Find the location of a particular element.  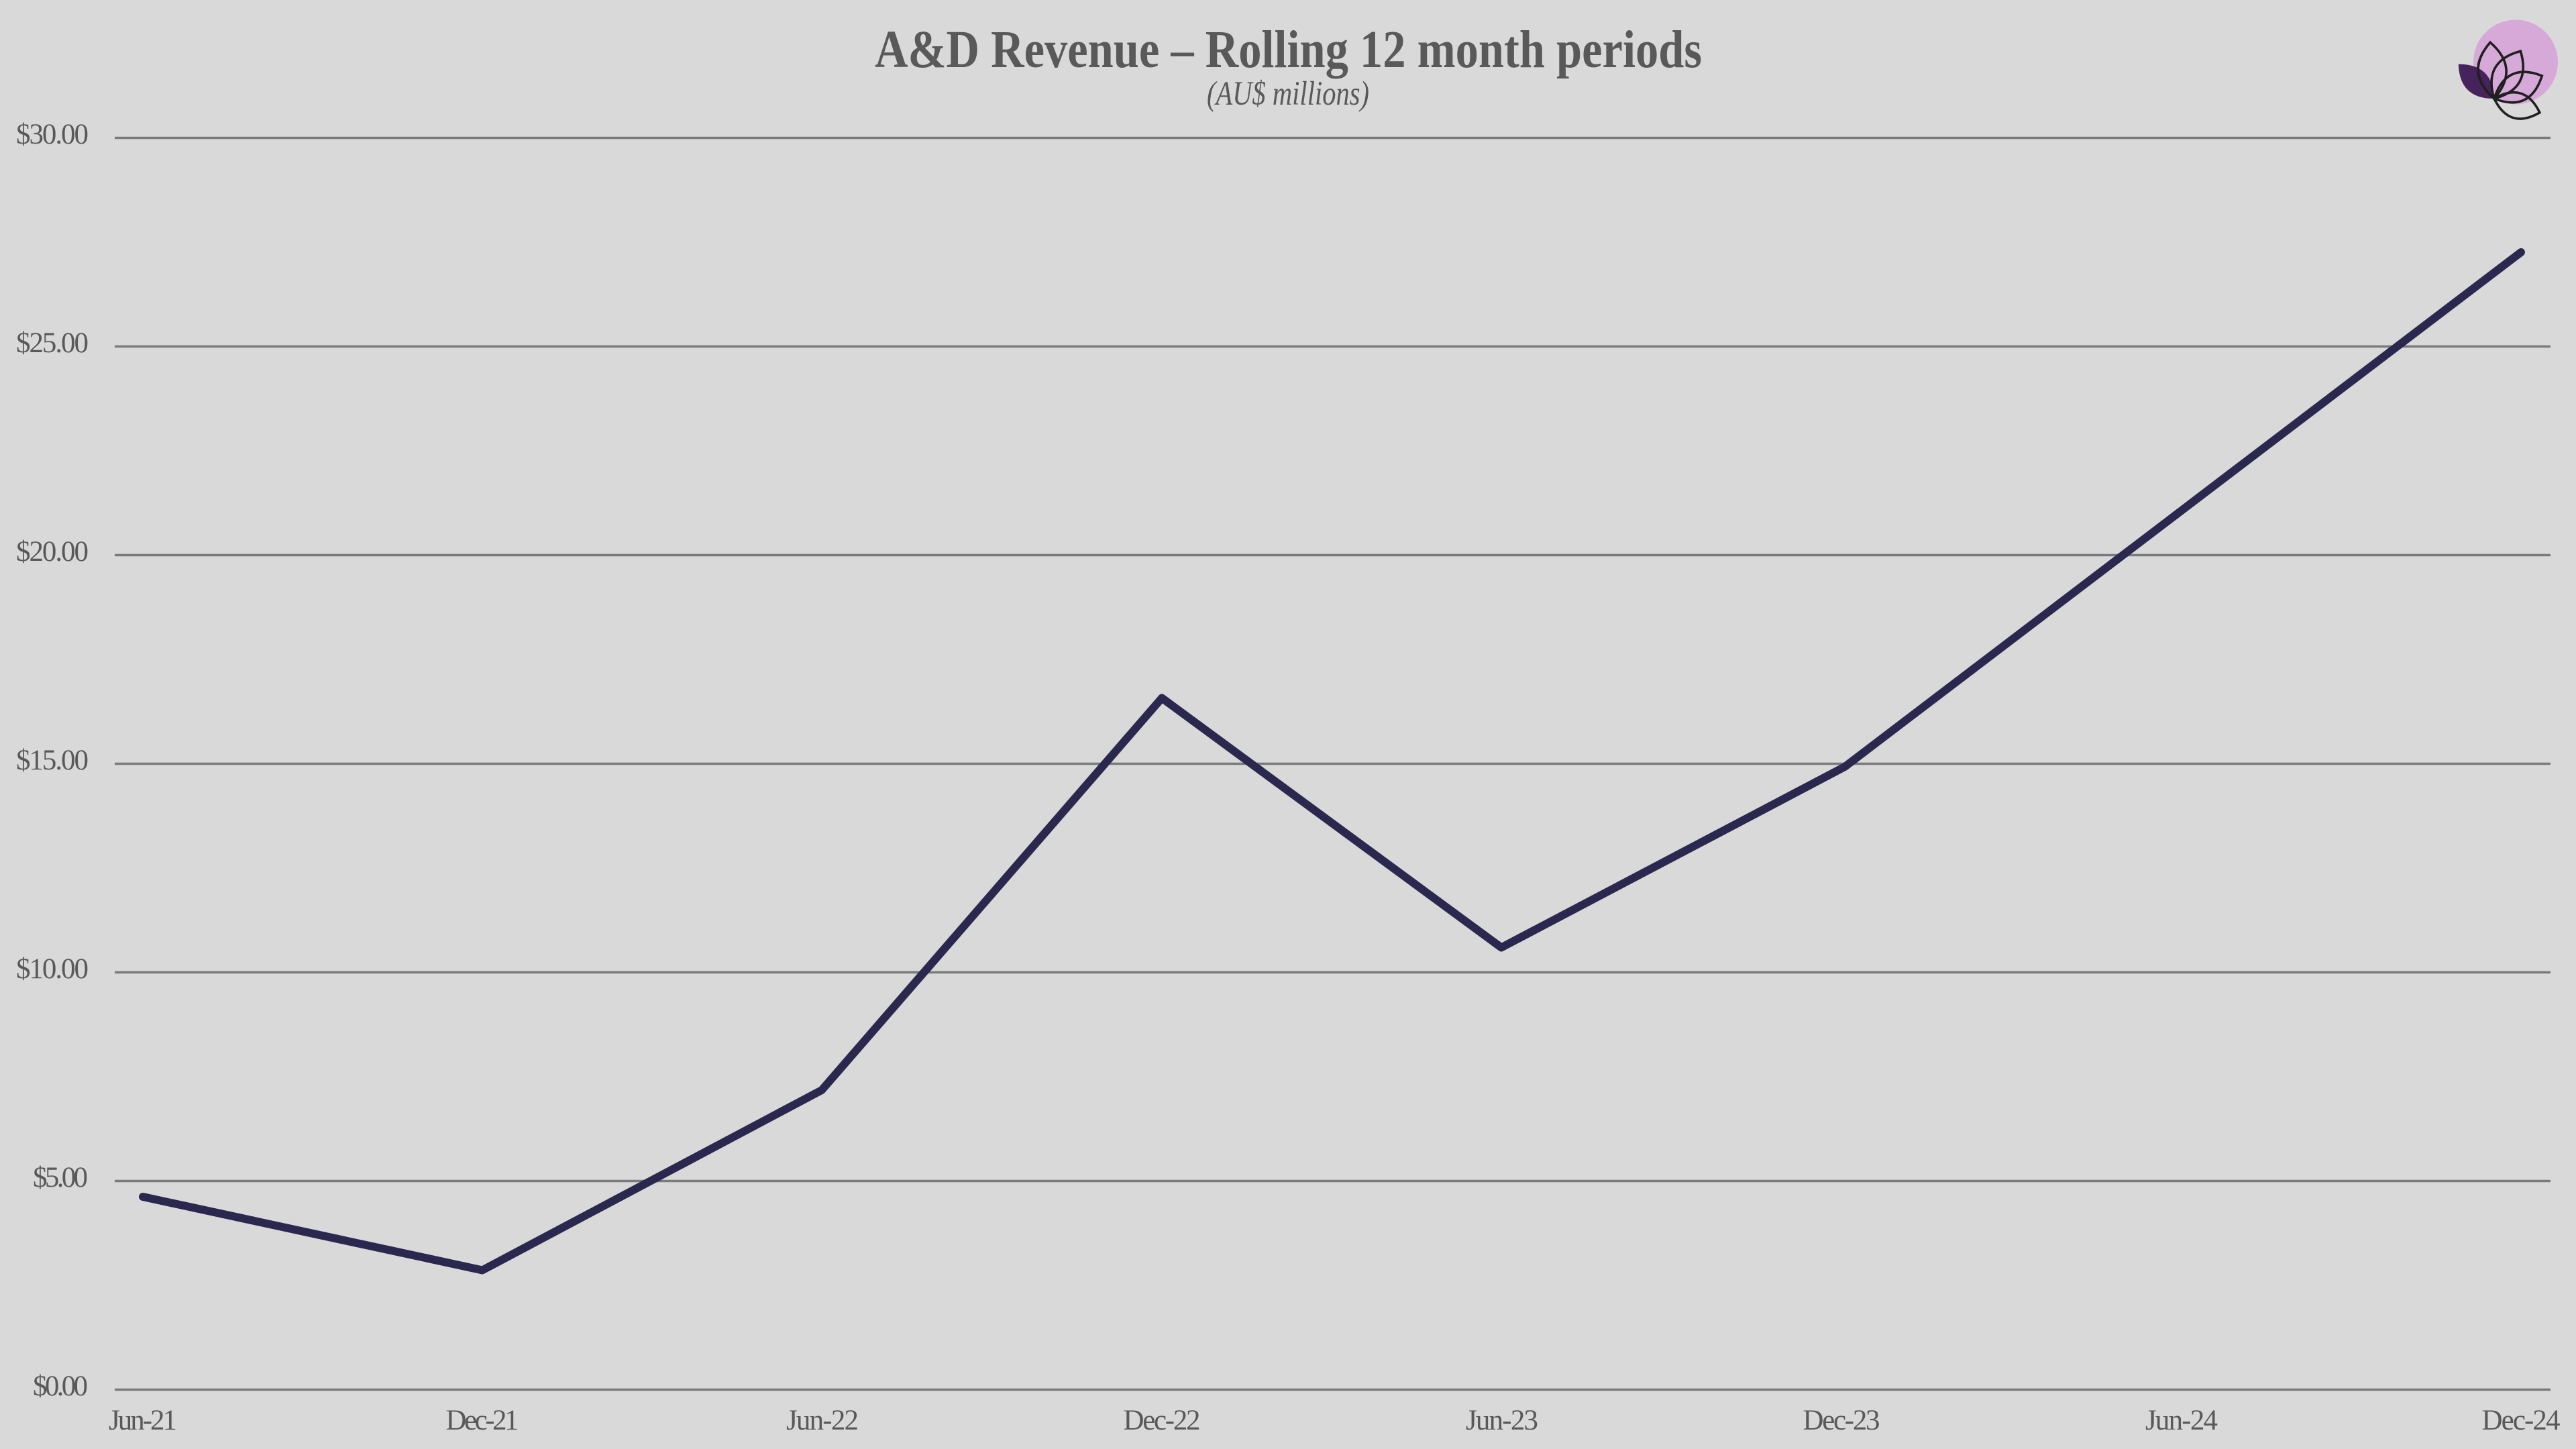

svg-text: $10.00 is located at coordinates (52, 969).